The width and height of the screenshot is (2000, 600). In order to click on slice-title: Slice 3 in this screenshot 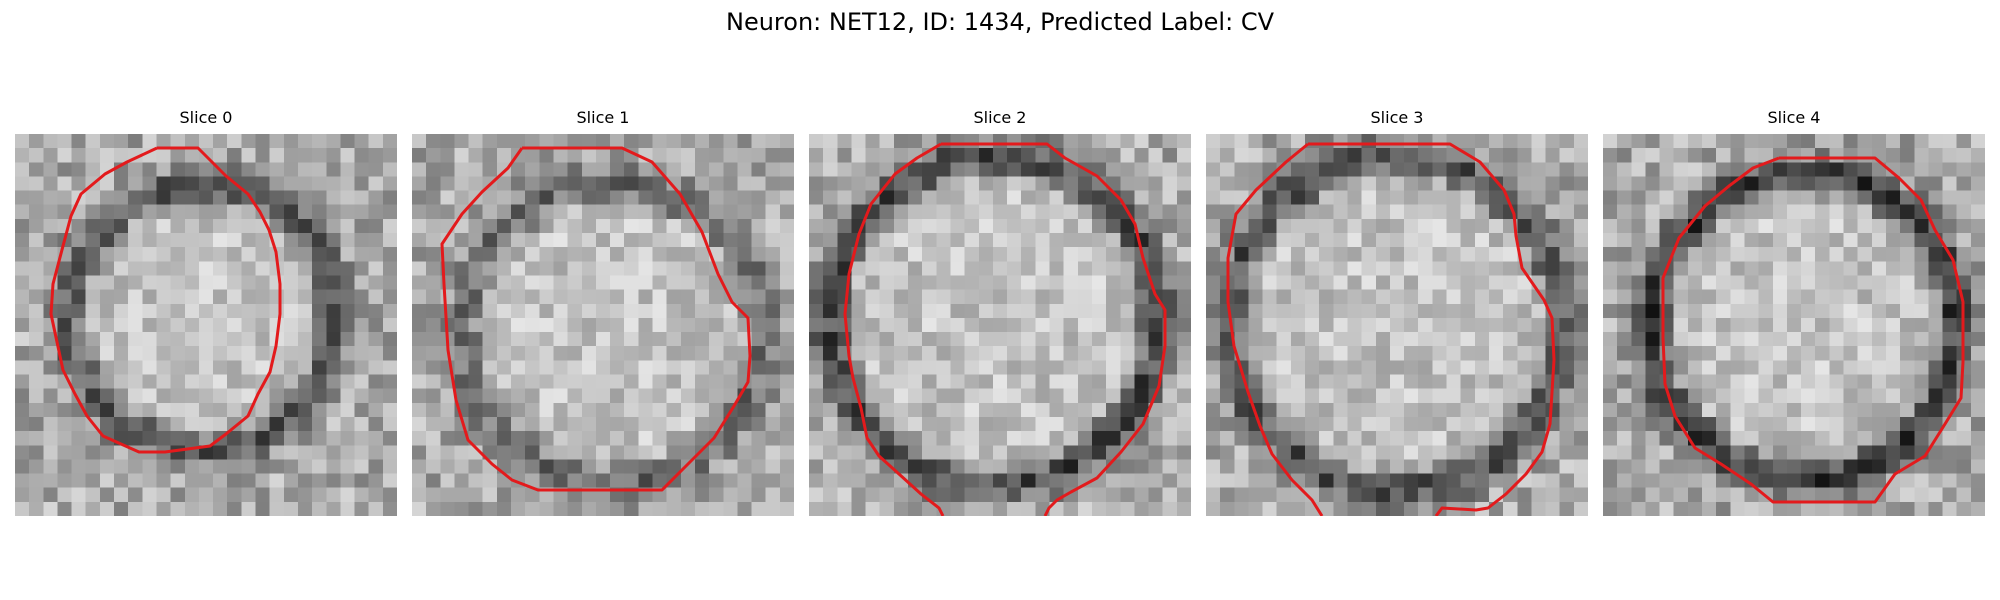, I will do `click(1397, 117)`.